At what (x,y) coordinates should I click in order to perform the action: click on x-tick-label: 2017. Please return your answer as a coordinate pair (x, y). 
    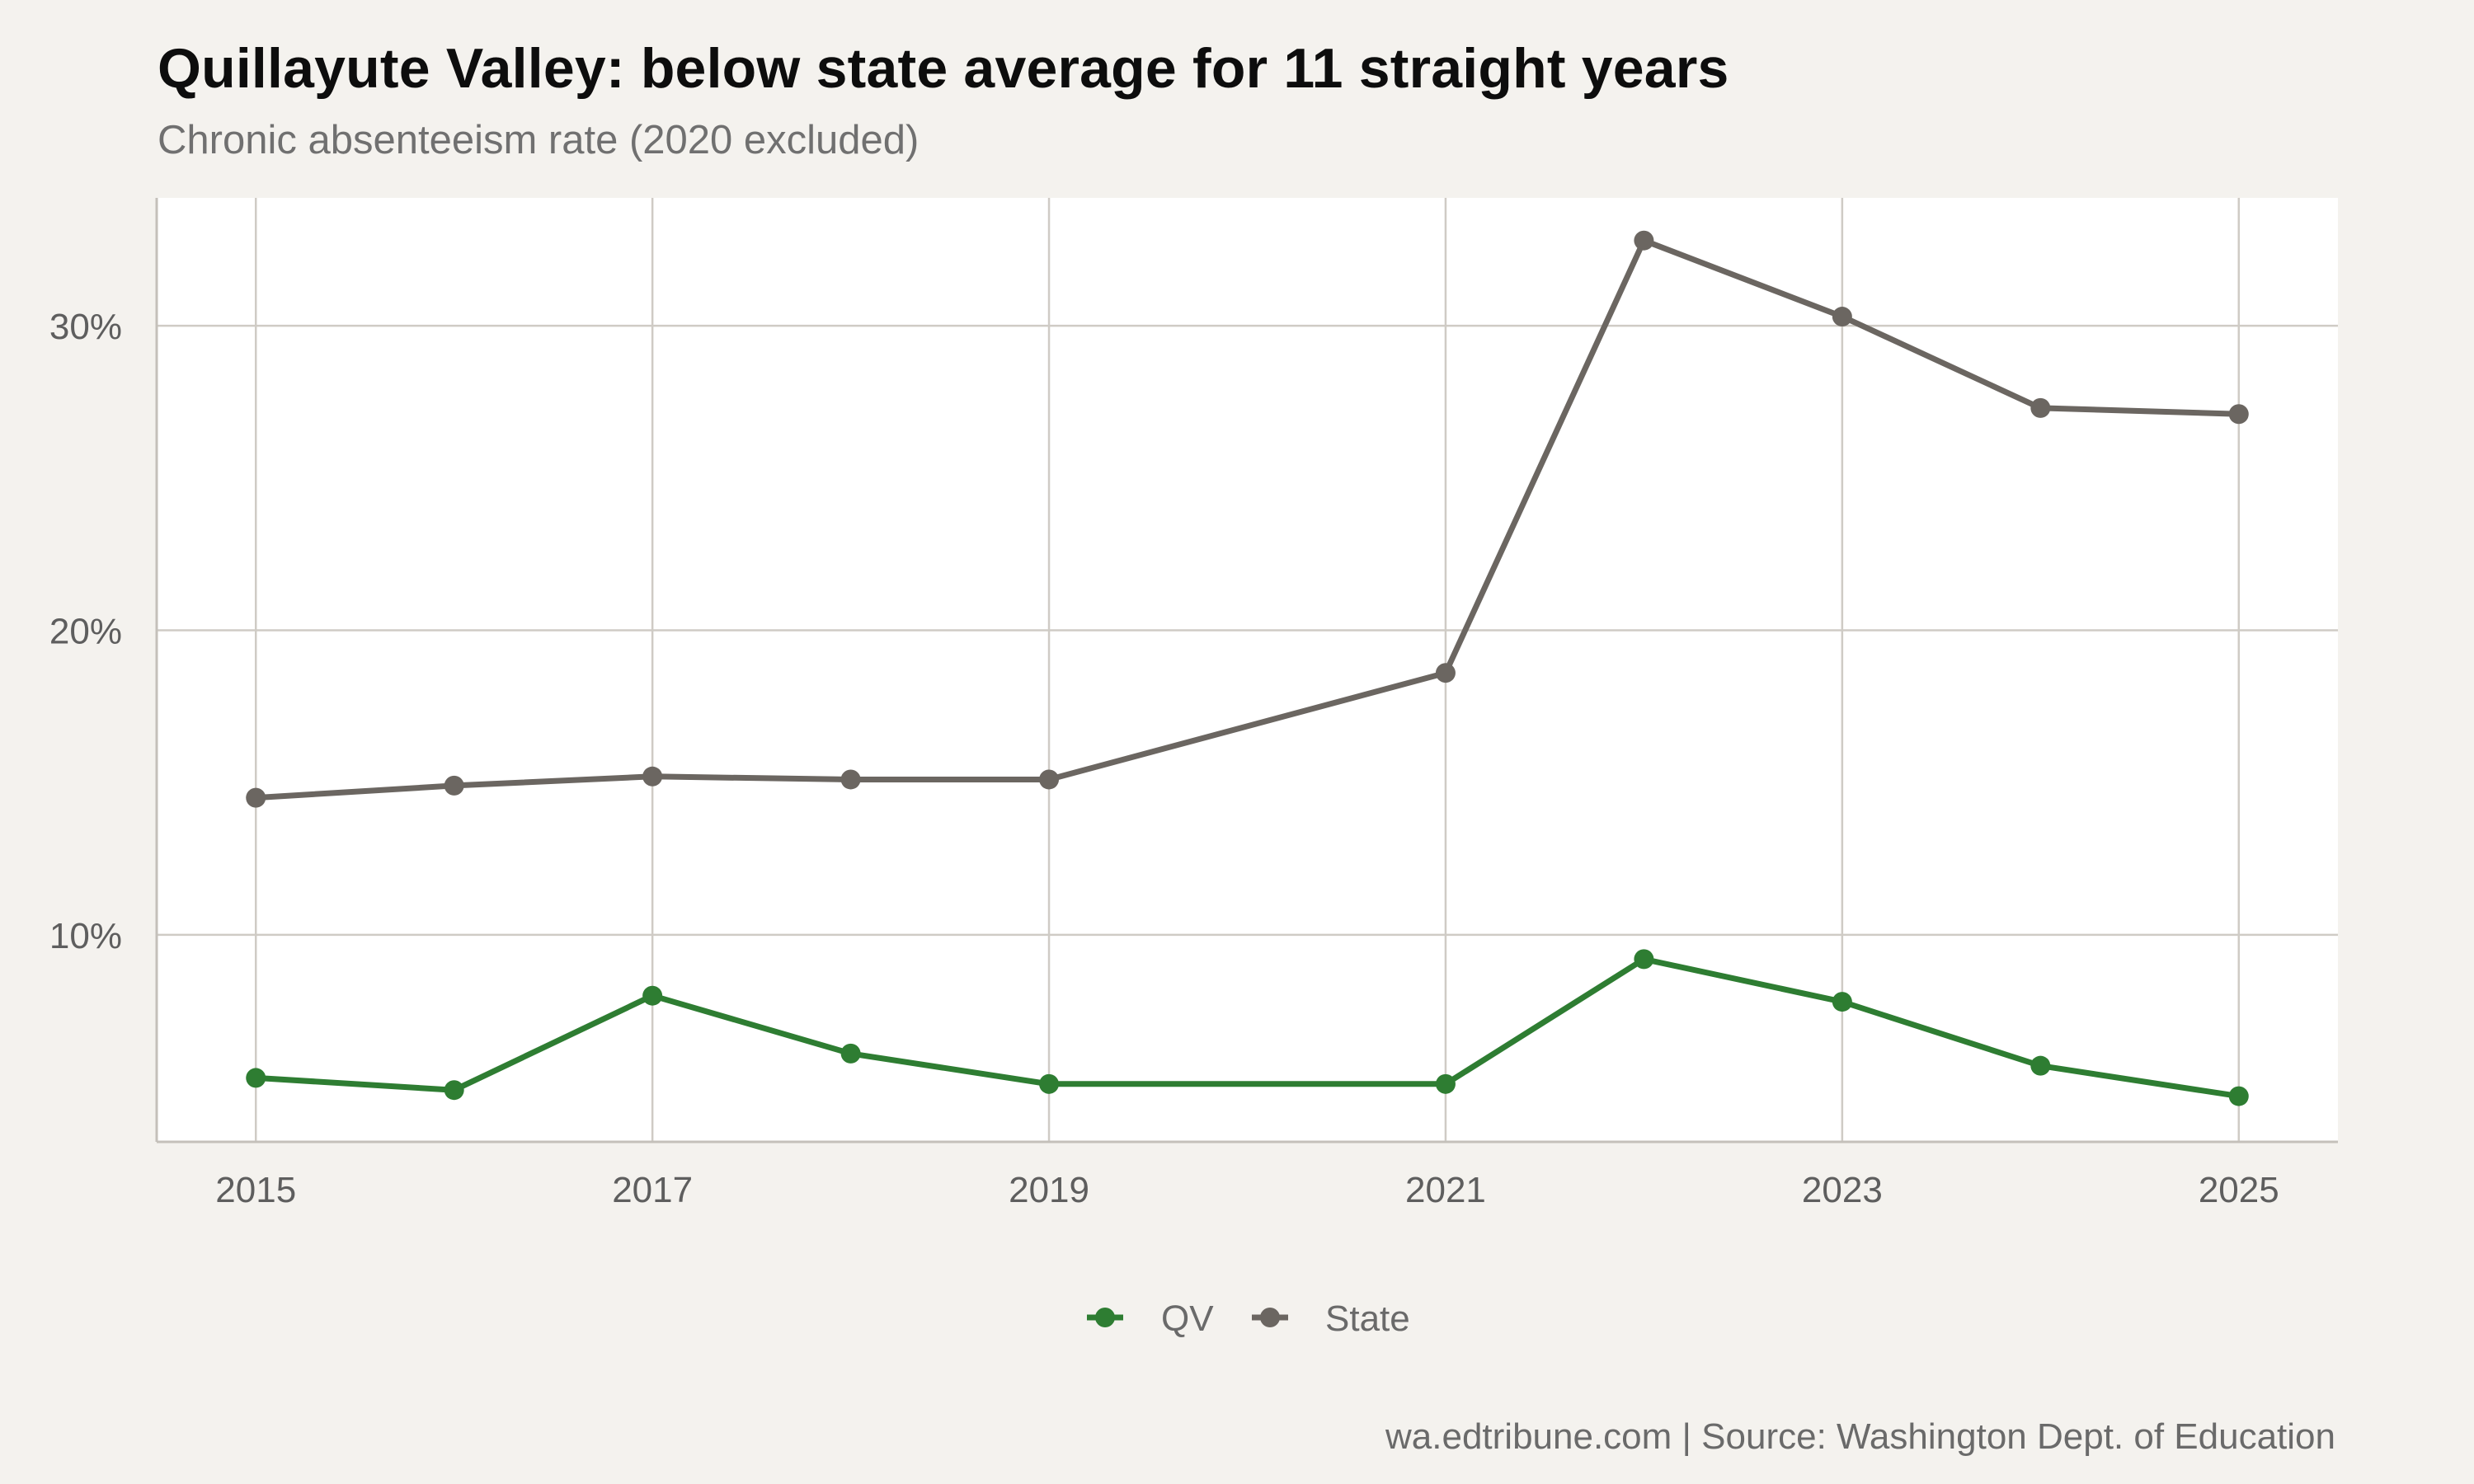
    Looking at the image, I should click on (652, 1190).